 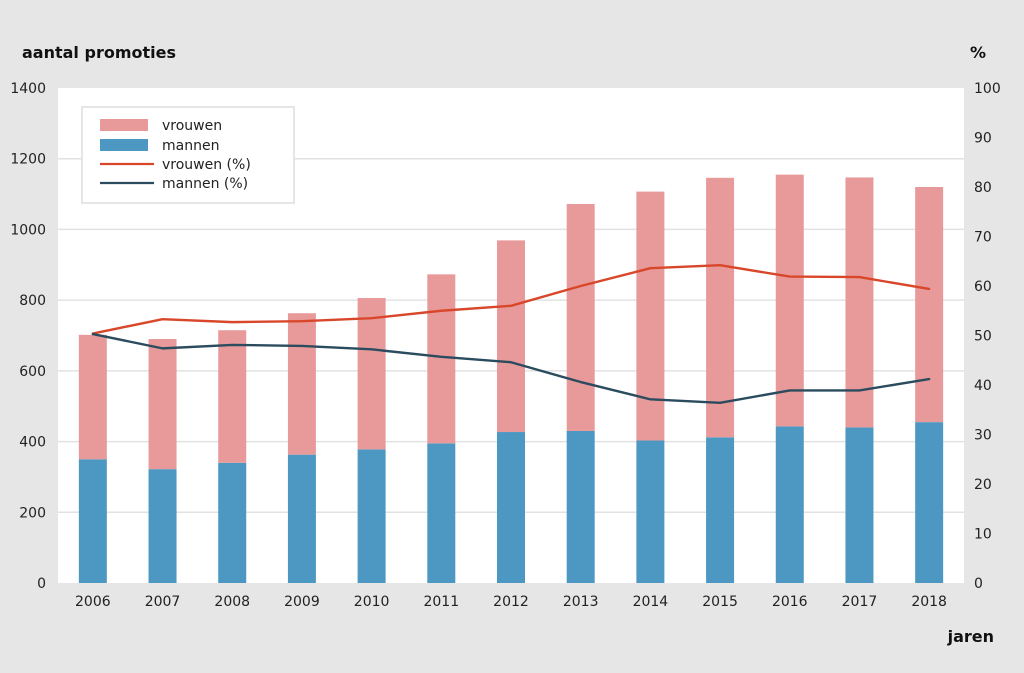 What do you see at coordinates (28, 230) in the screenshot?
I see `y-tick-label: 1000` at bounding box center [28, 230].